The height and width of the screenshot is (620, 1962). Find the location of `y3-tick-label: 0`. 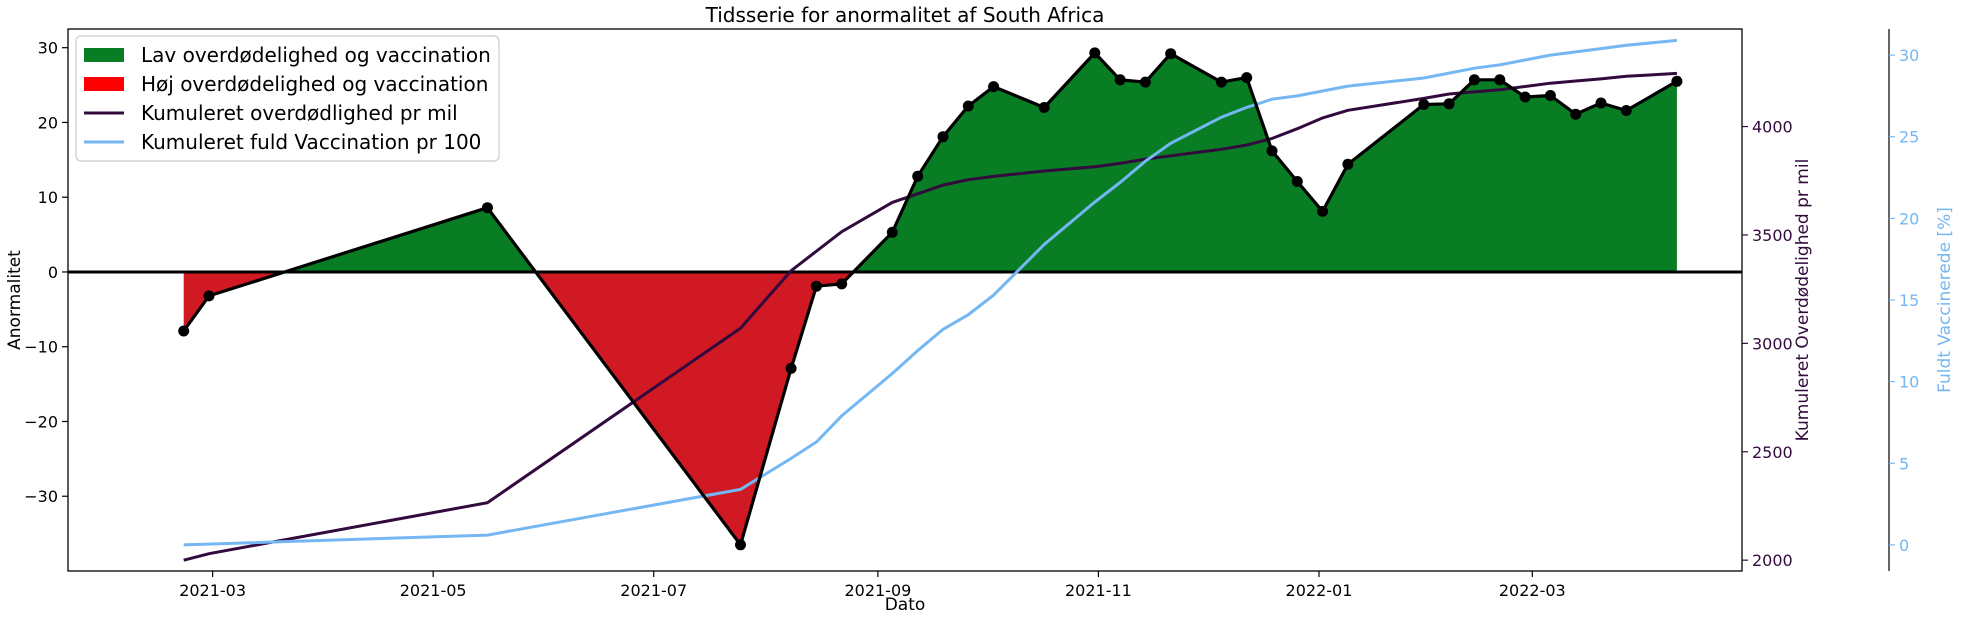

y3-tick-label: 0 is located at coordinates (1904, 545).